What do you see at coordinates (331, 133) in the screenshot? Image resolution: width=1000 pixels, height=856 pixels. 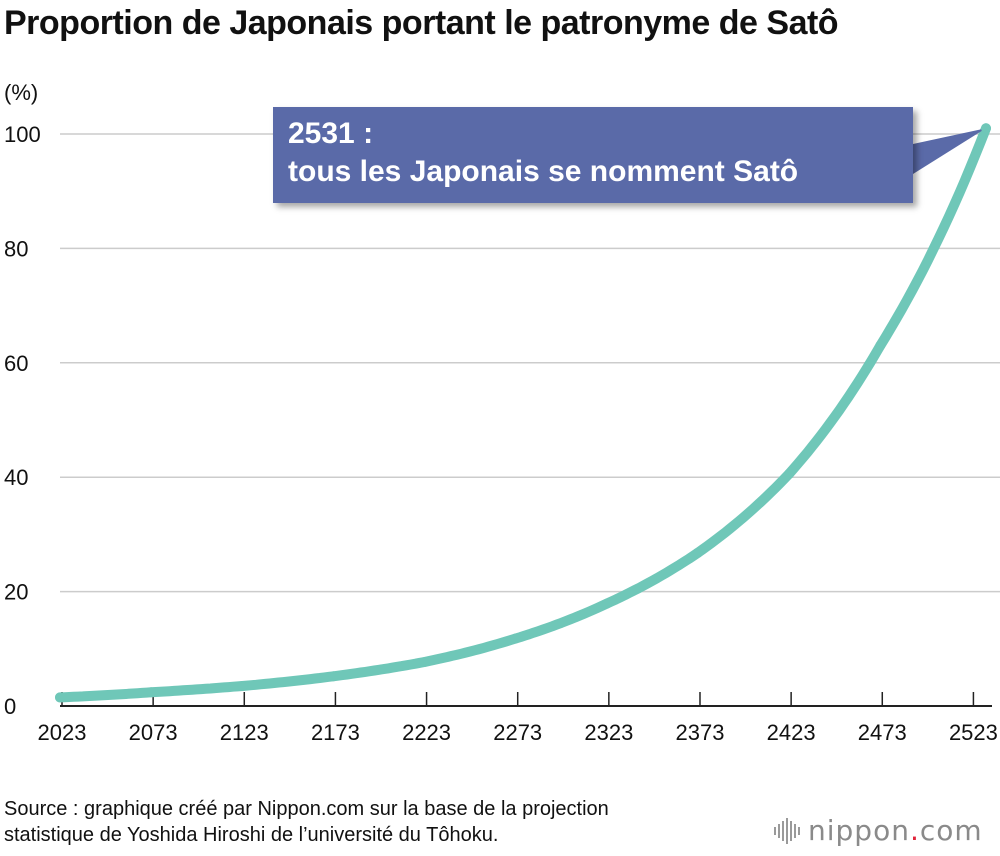 I see `annotation-year: 2531 :` at bounding box center [331, 133].